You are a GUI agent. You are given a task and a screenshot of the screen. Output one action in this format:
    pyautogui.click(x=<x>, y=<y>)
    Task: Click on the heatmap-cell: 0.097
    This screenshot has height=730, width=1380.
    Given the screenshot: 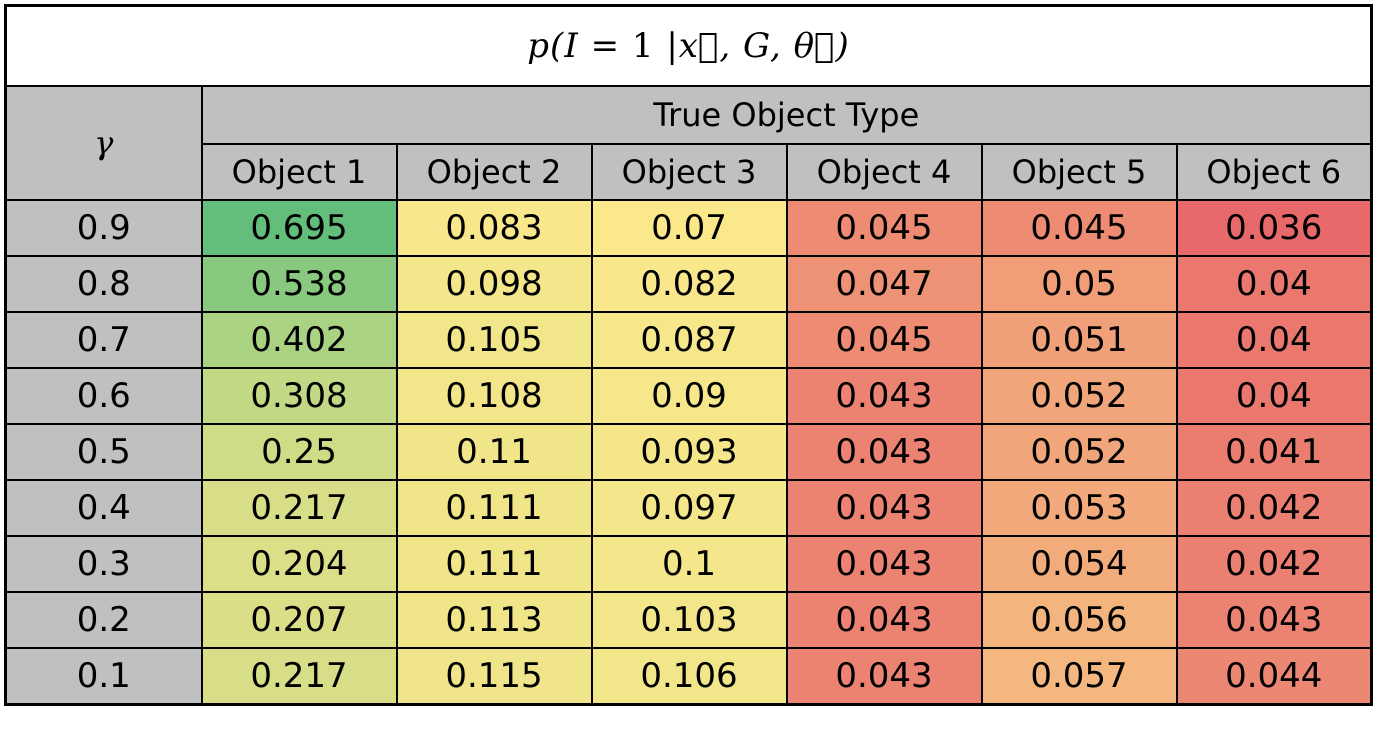 What is the action you would take?
    pyautogui.click(x=689, y=508)
    